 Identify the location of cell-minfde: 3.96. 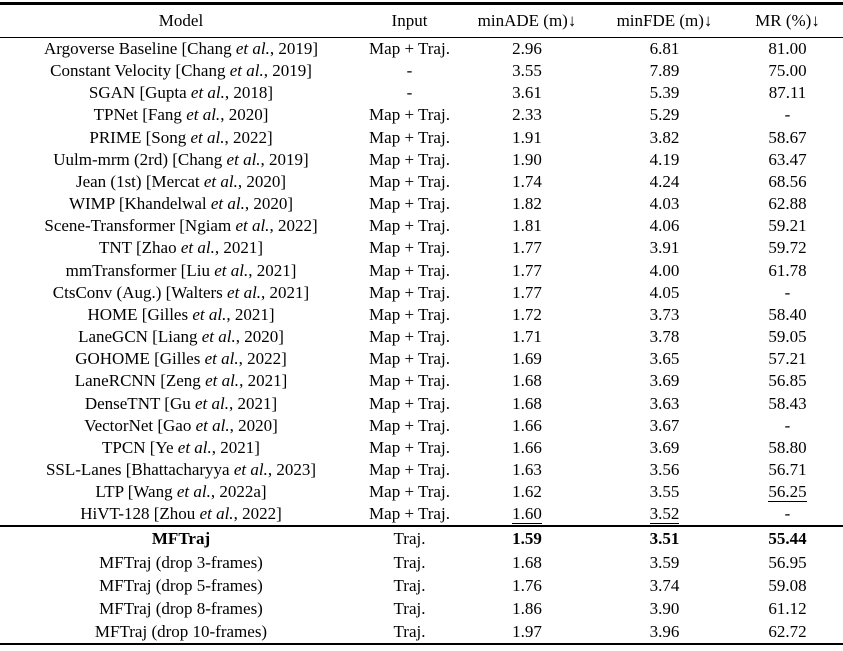
(664, 632).